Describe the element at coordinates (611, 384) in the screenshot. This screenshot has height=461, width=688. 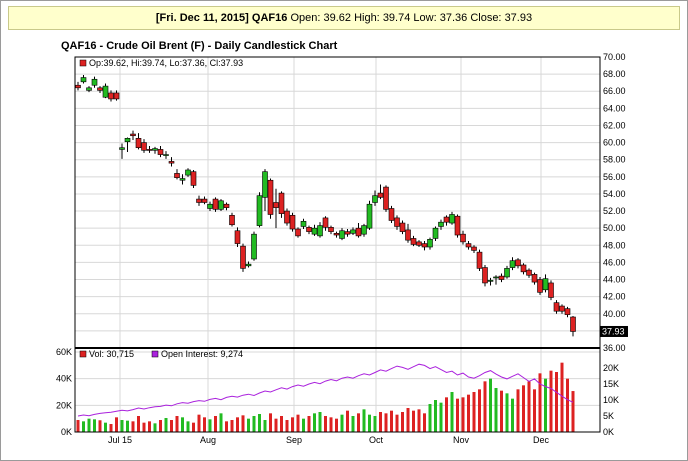
I see `oi-tick-label: 15K` at that location.